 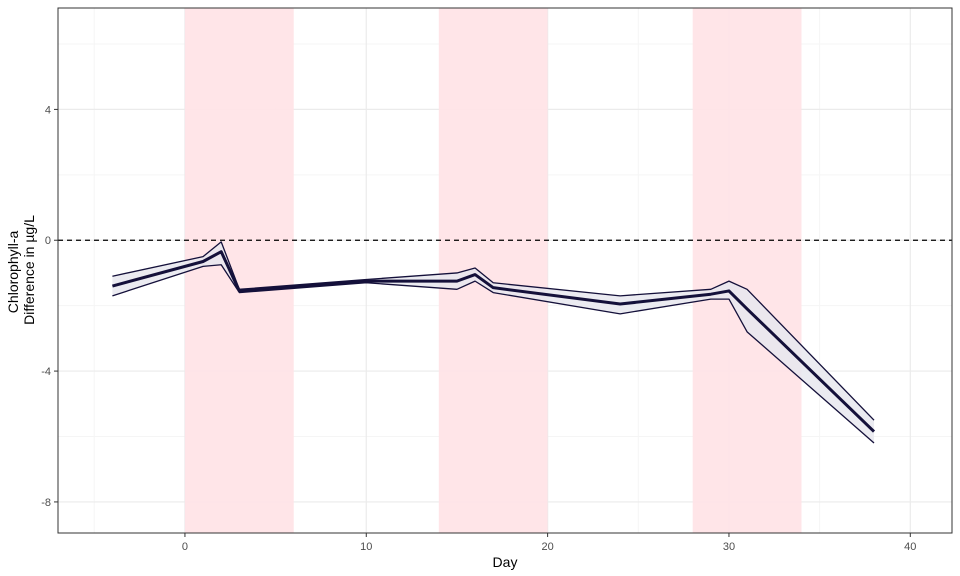 I want to click on x-axis: 0 10 20 30 40, so click(x=549, y=543).